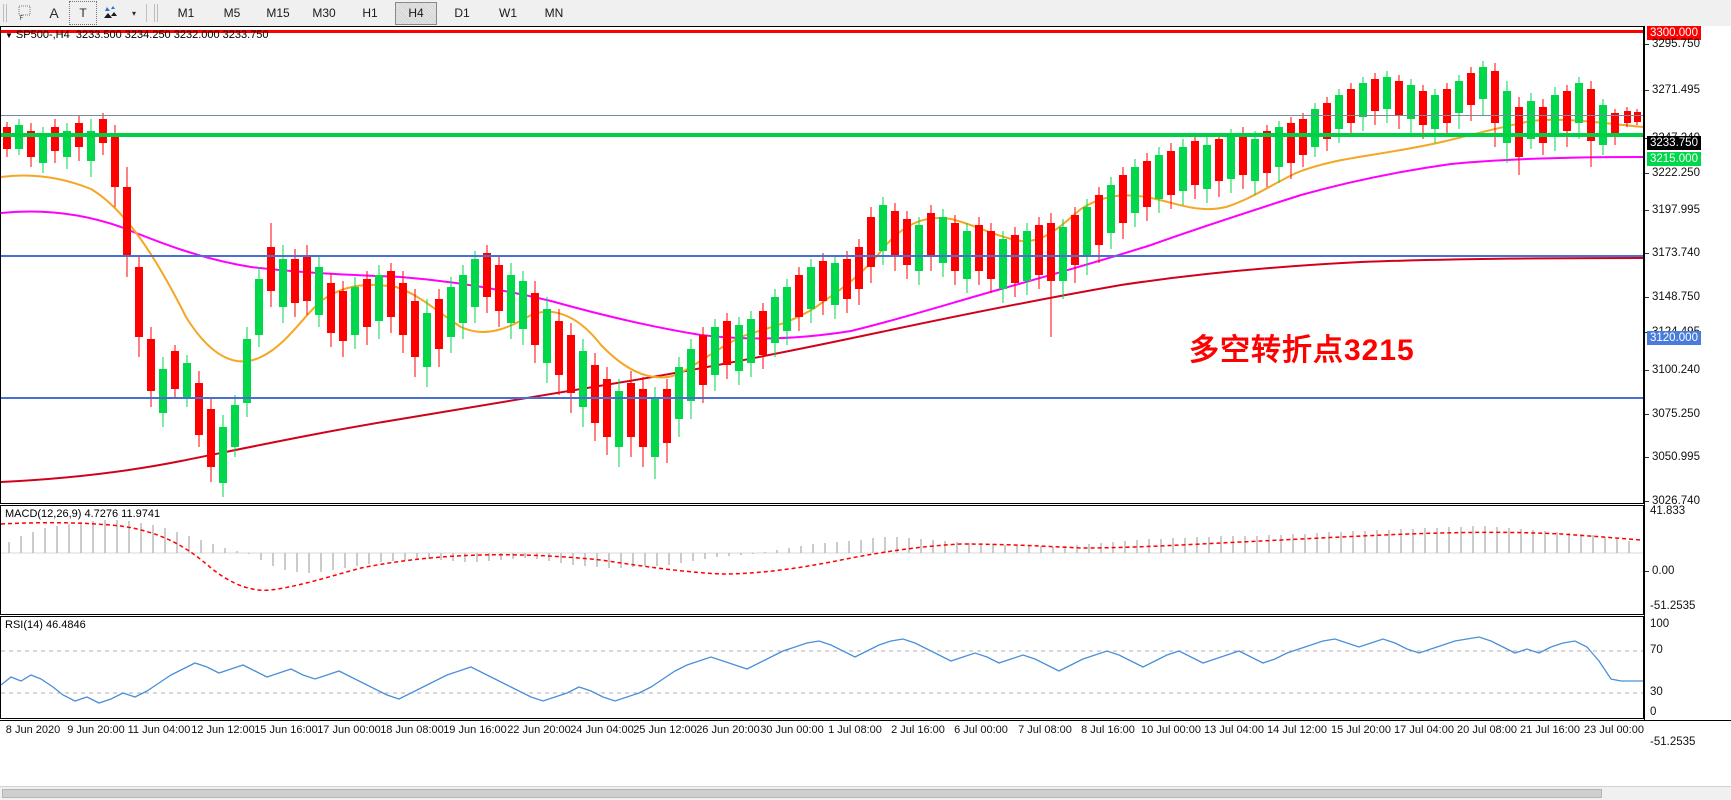 The width and height of the screenshot is (1731, 800). Describe the element at coordinates (33, 730) in the screenshot. I see `time-label-0: 8 Jun 2020` at that location.